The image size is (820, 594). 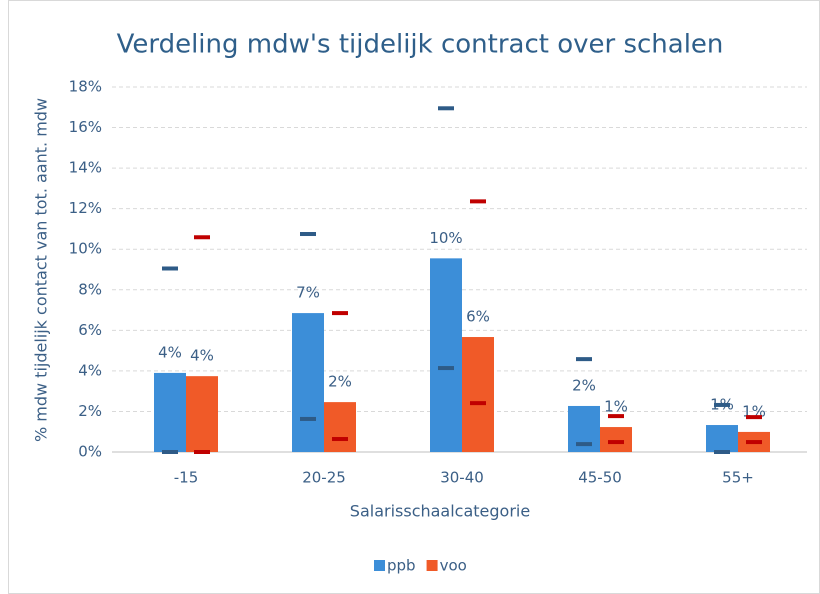 I want to click on y-tick-label: 10%, so click(x=85, y=249).